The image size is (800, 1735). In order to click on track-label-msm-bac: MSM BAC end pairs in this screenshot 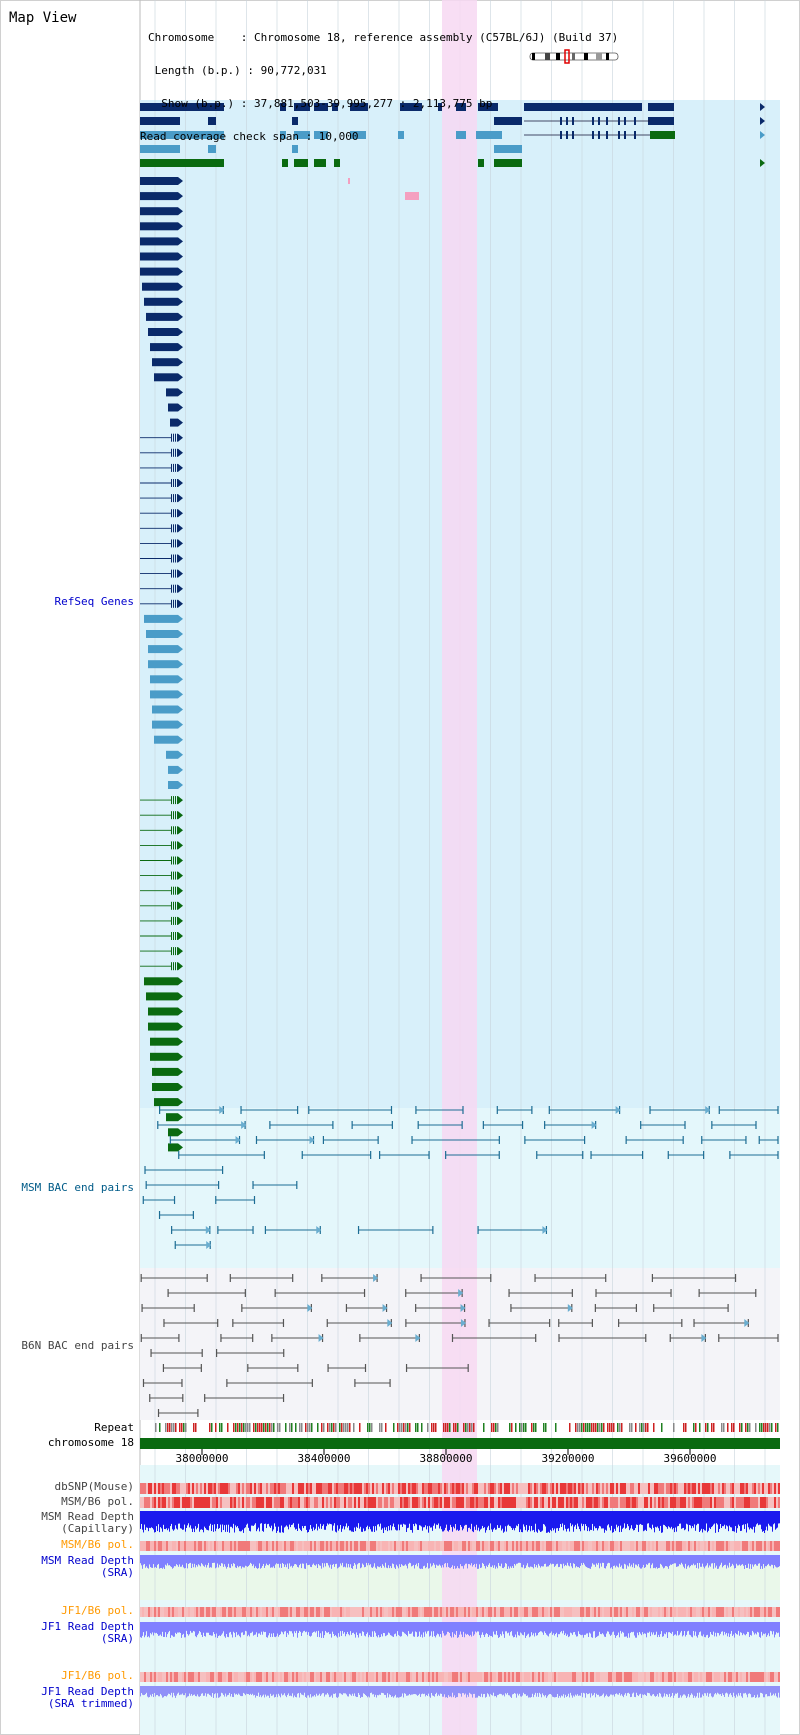, I will do `click(77, 1187)`.